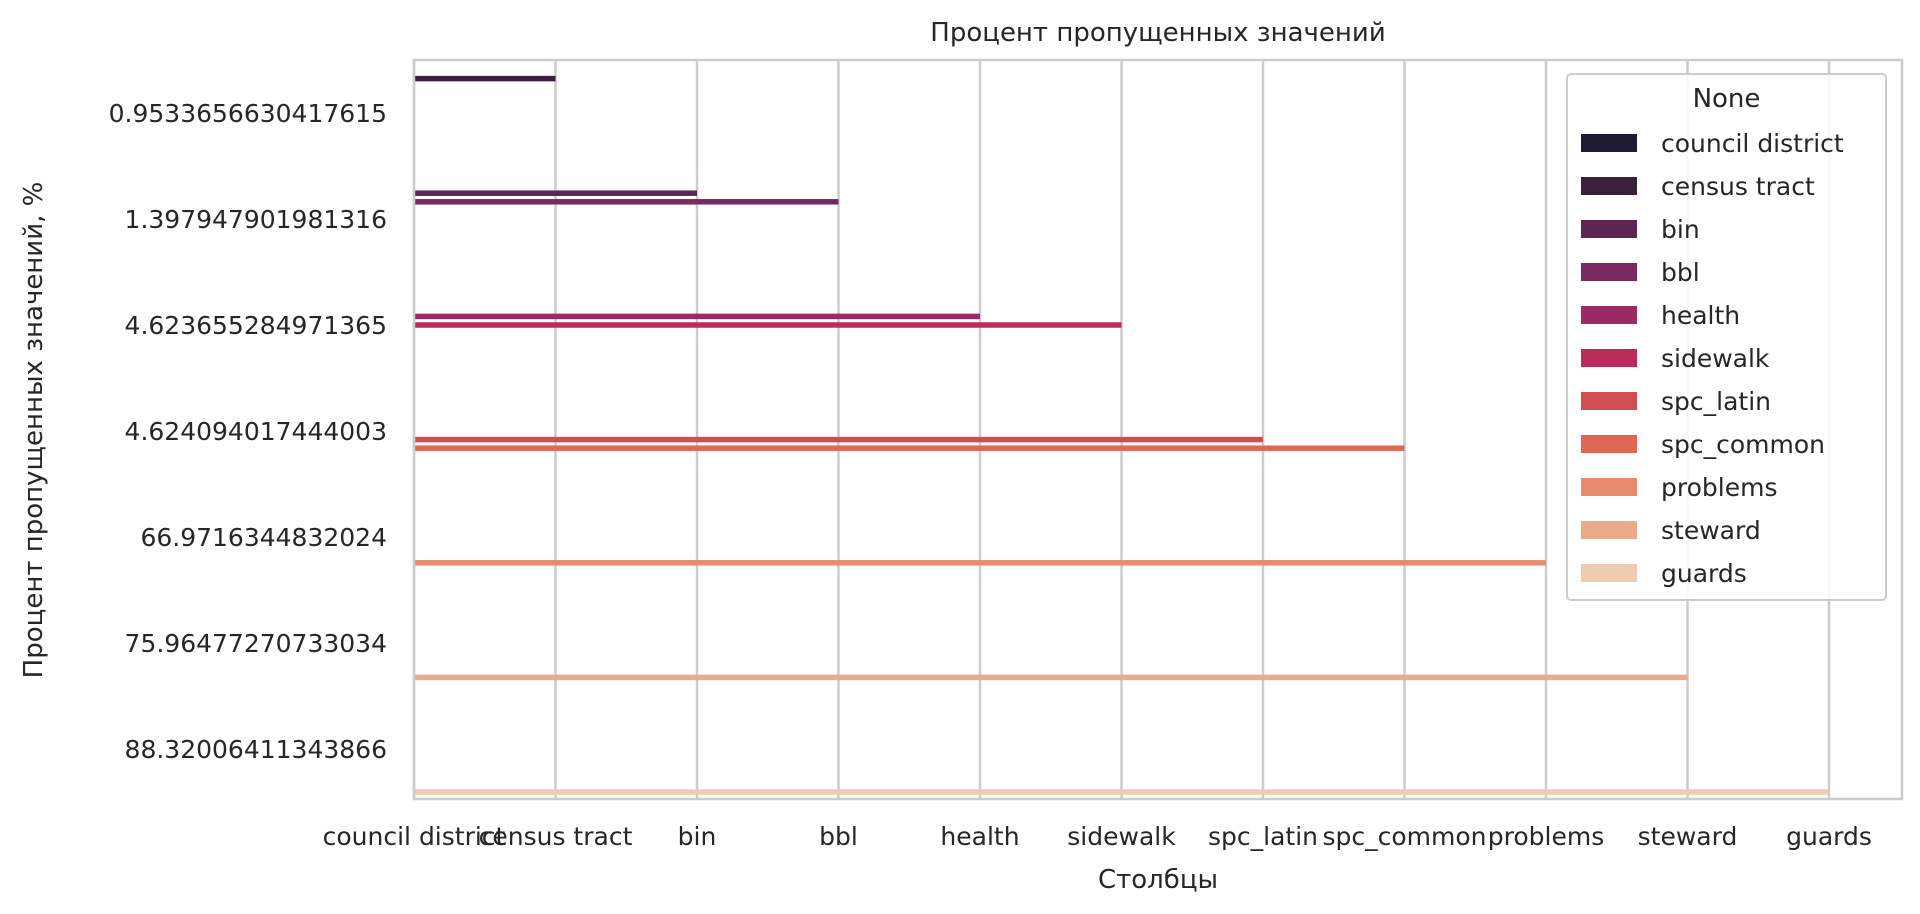  What do you see at coordinates (1719, 487) in the screenshot?
I see `legend-label: problems` at bounding box center [1719, 487].